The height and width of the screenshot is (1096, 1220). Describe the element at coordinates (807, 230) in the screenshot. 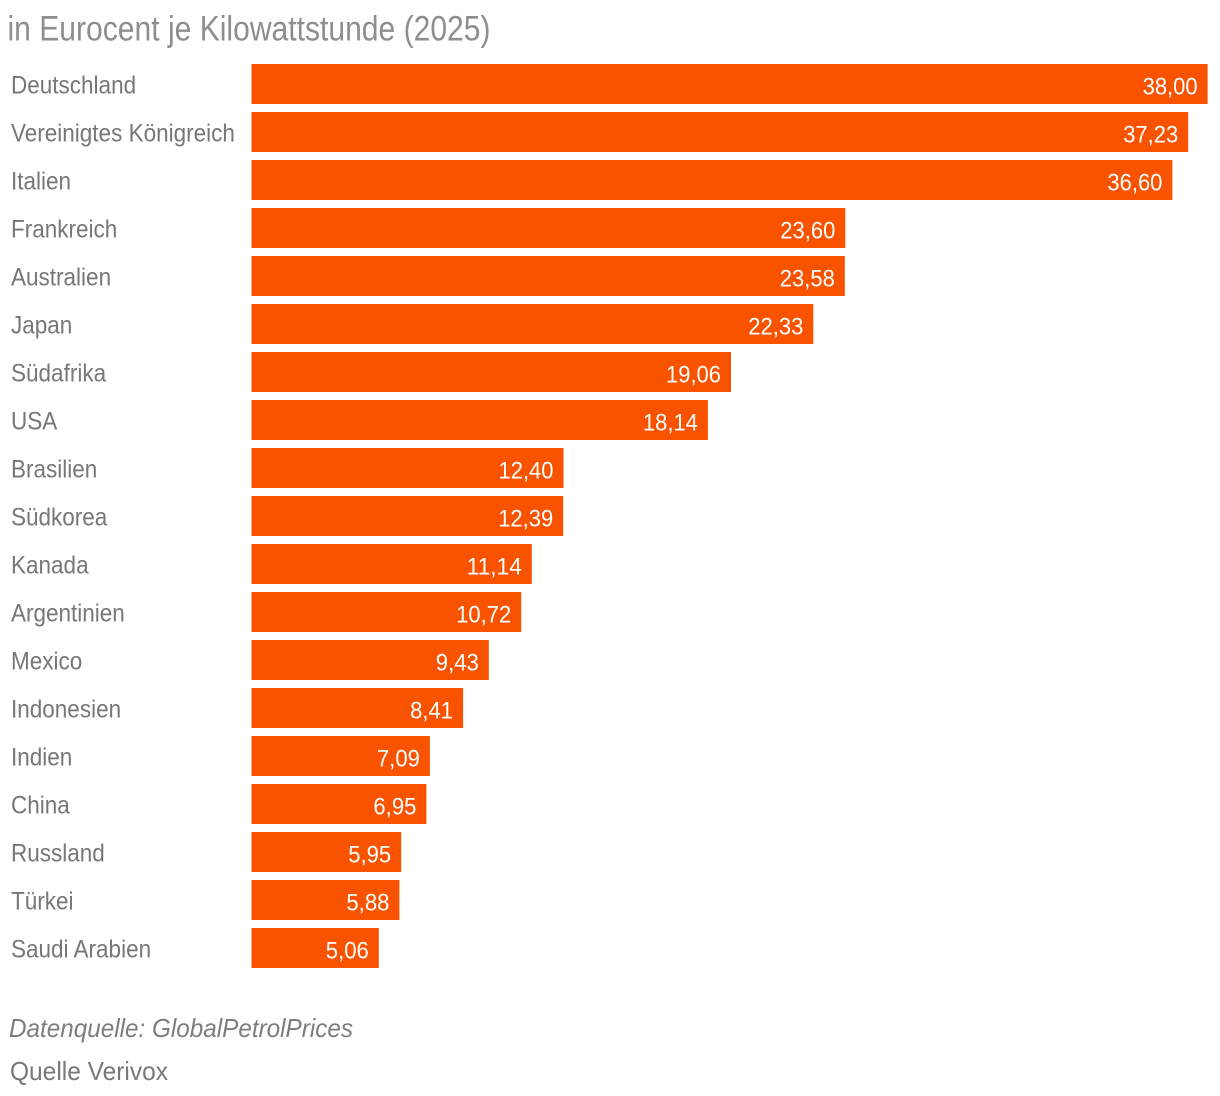

I see `svg-text: 23,60` at that location.